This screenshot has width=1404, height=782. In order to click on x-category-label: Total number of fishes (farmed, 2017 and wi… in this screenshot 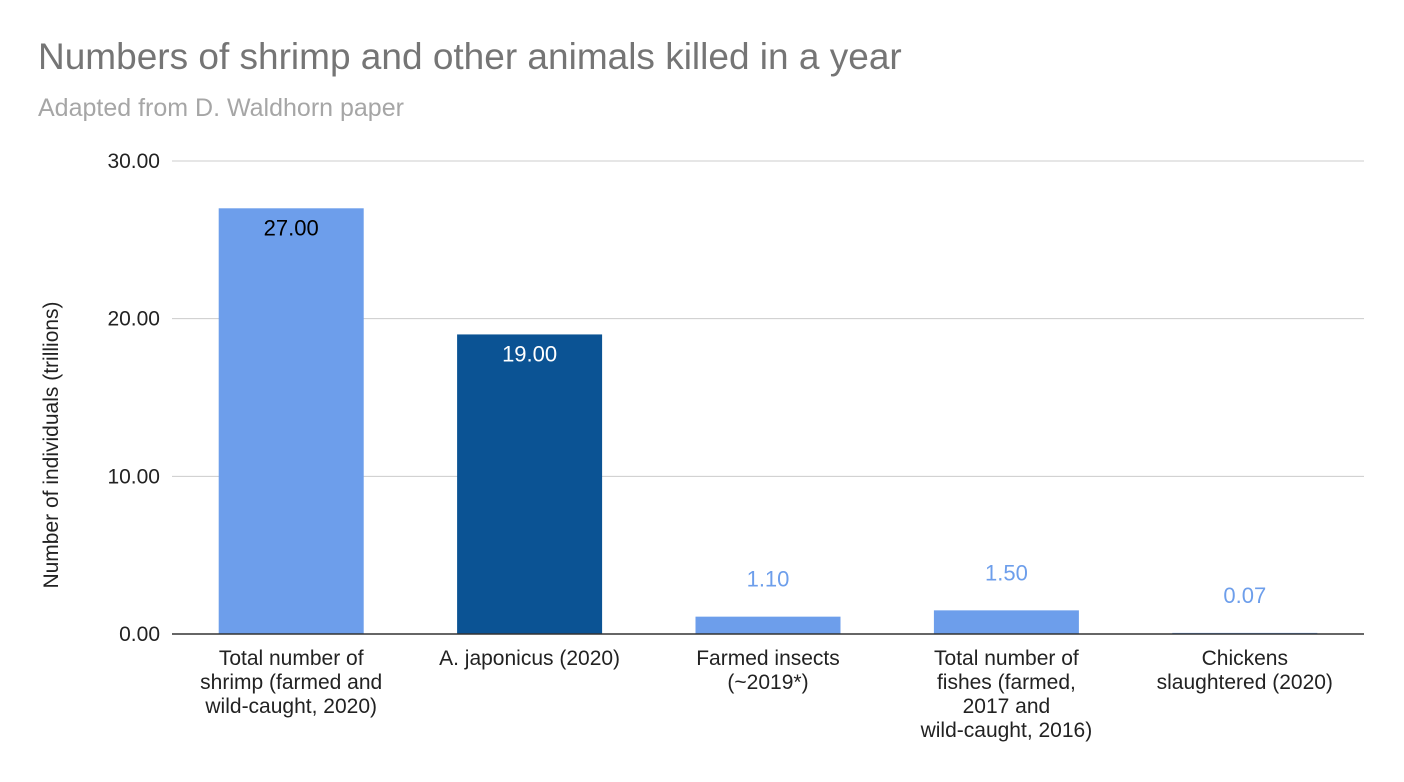, I will do `click(1006, 694)`.